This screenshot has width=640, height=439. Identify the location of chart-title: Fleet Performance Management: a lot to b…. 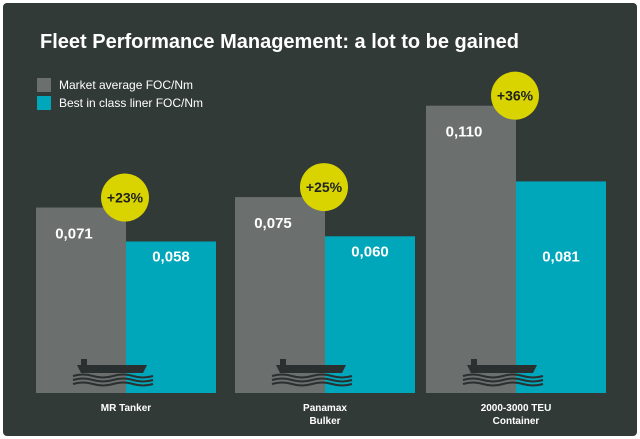
(279, 42).